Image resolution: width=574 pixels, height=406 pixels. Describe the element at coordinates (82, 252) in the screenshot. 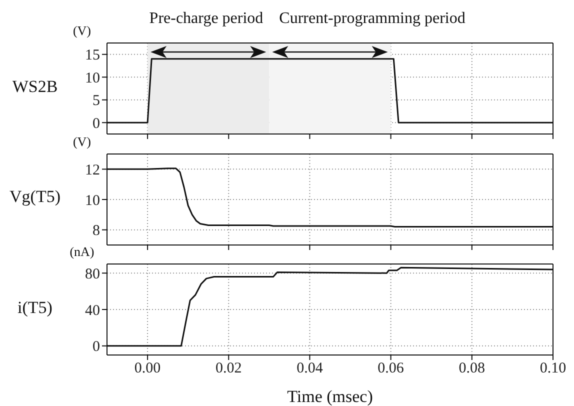

I see `text: (nA)` at that location.